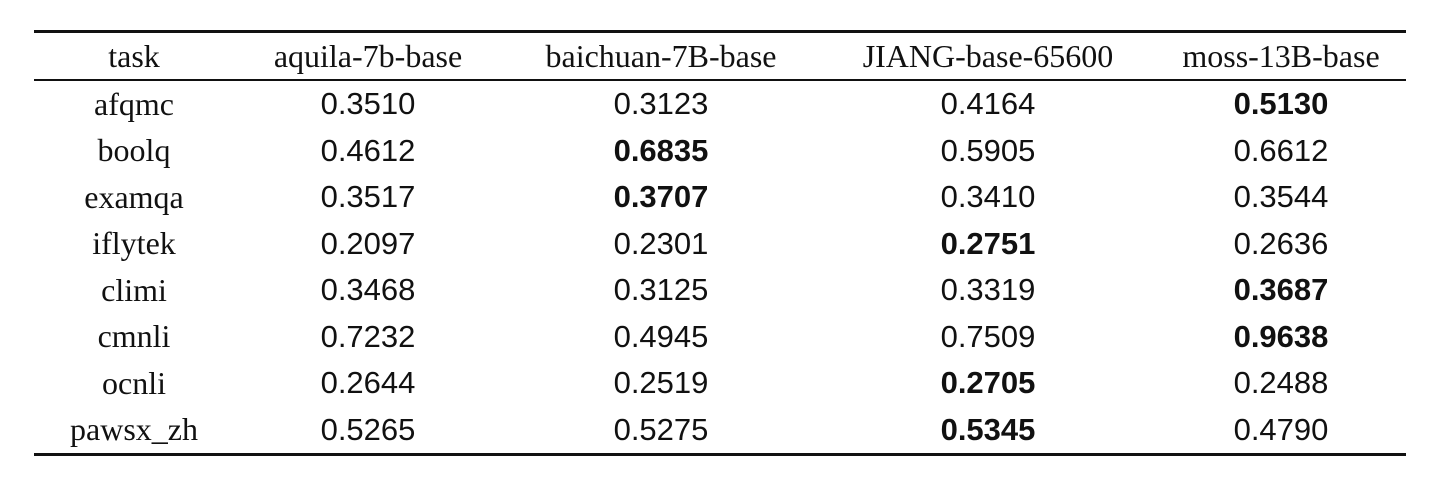 This screenshot has width=1440, height=484. What do you see at coordinates (988, 383) in the screenshot?
I see `score-cell: 0.2705` at bounding box center [988, 383].